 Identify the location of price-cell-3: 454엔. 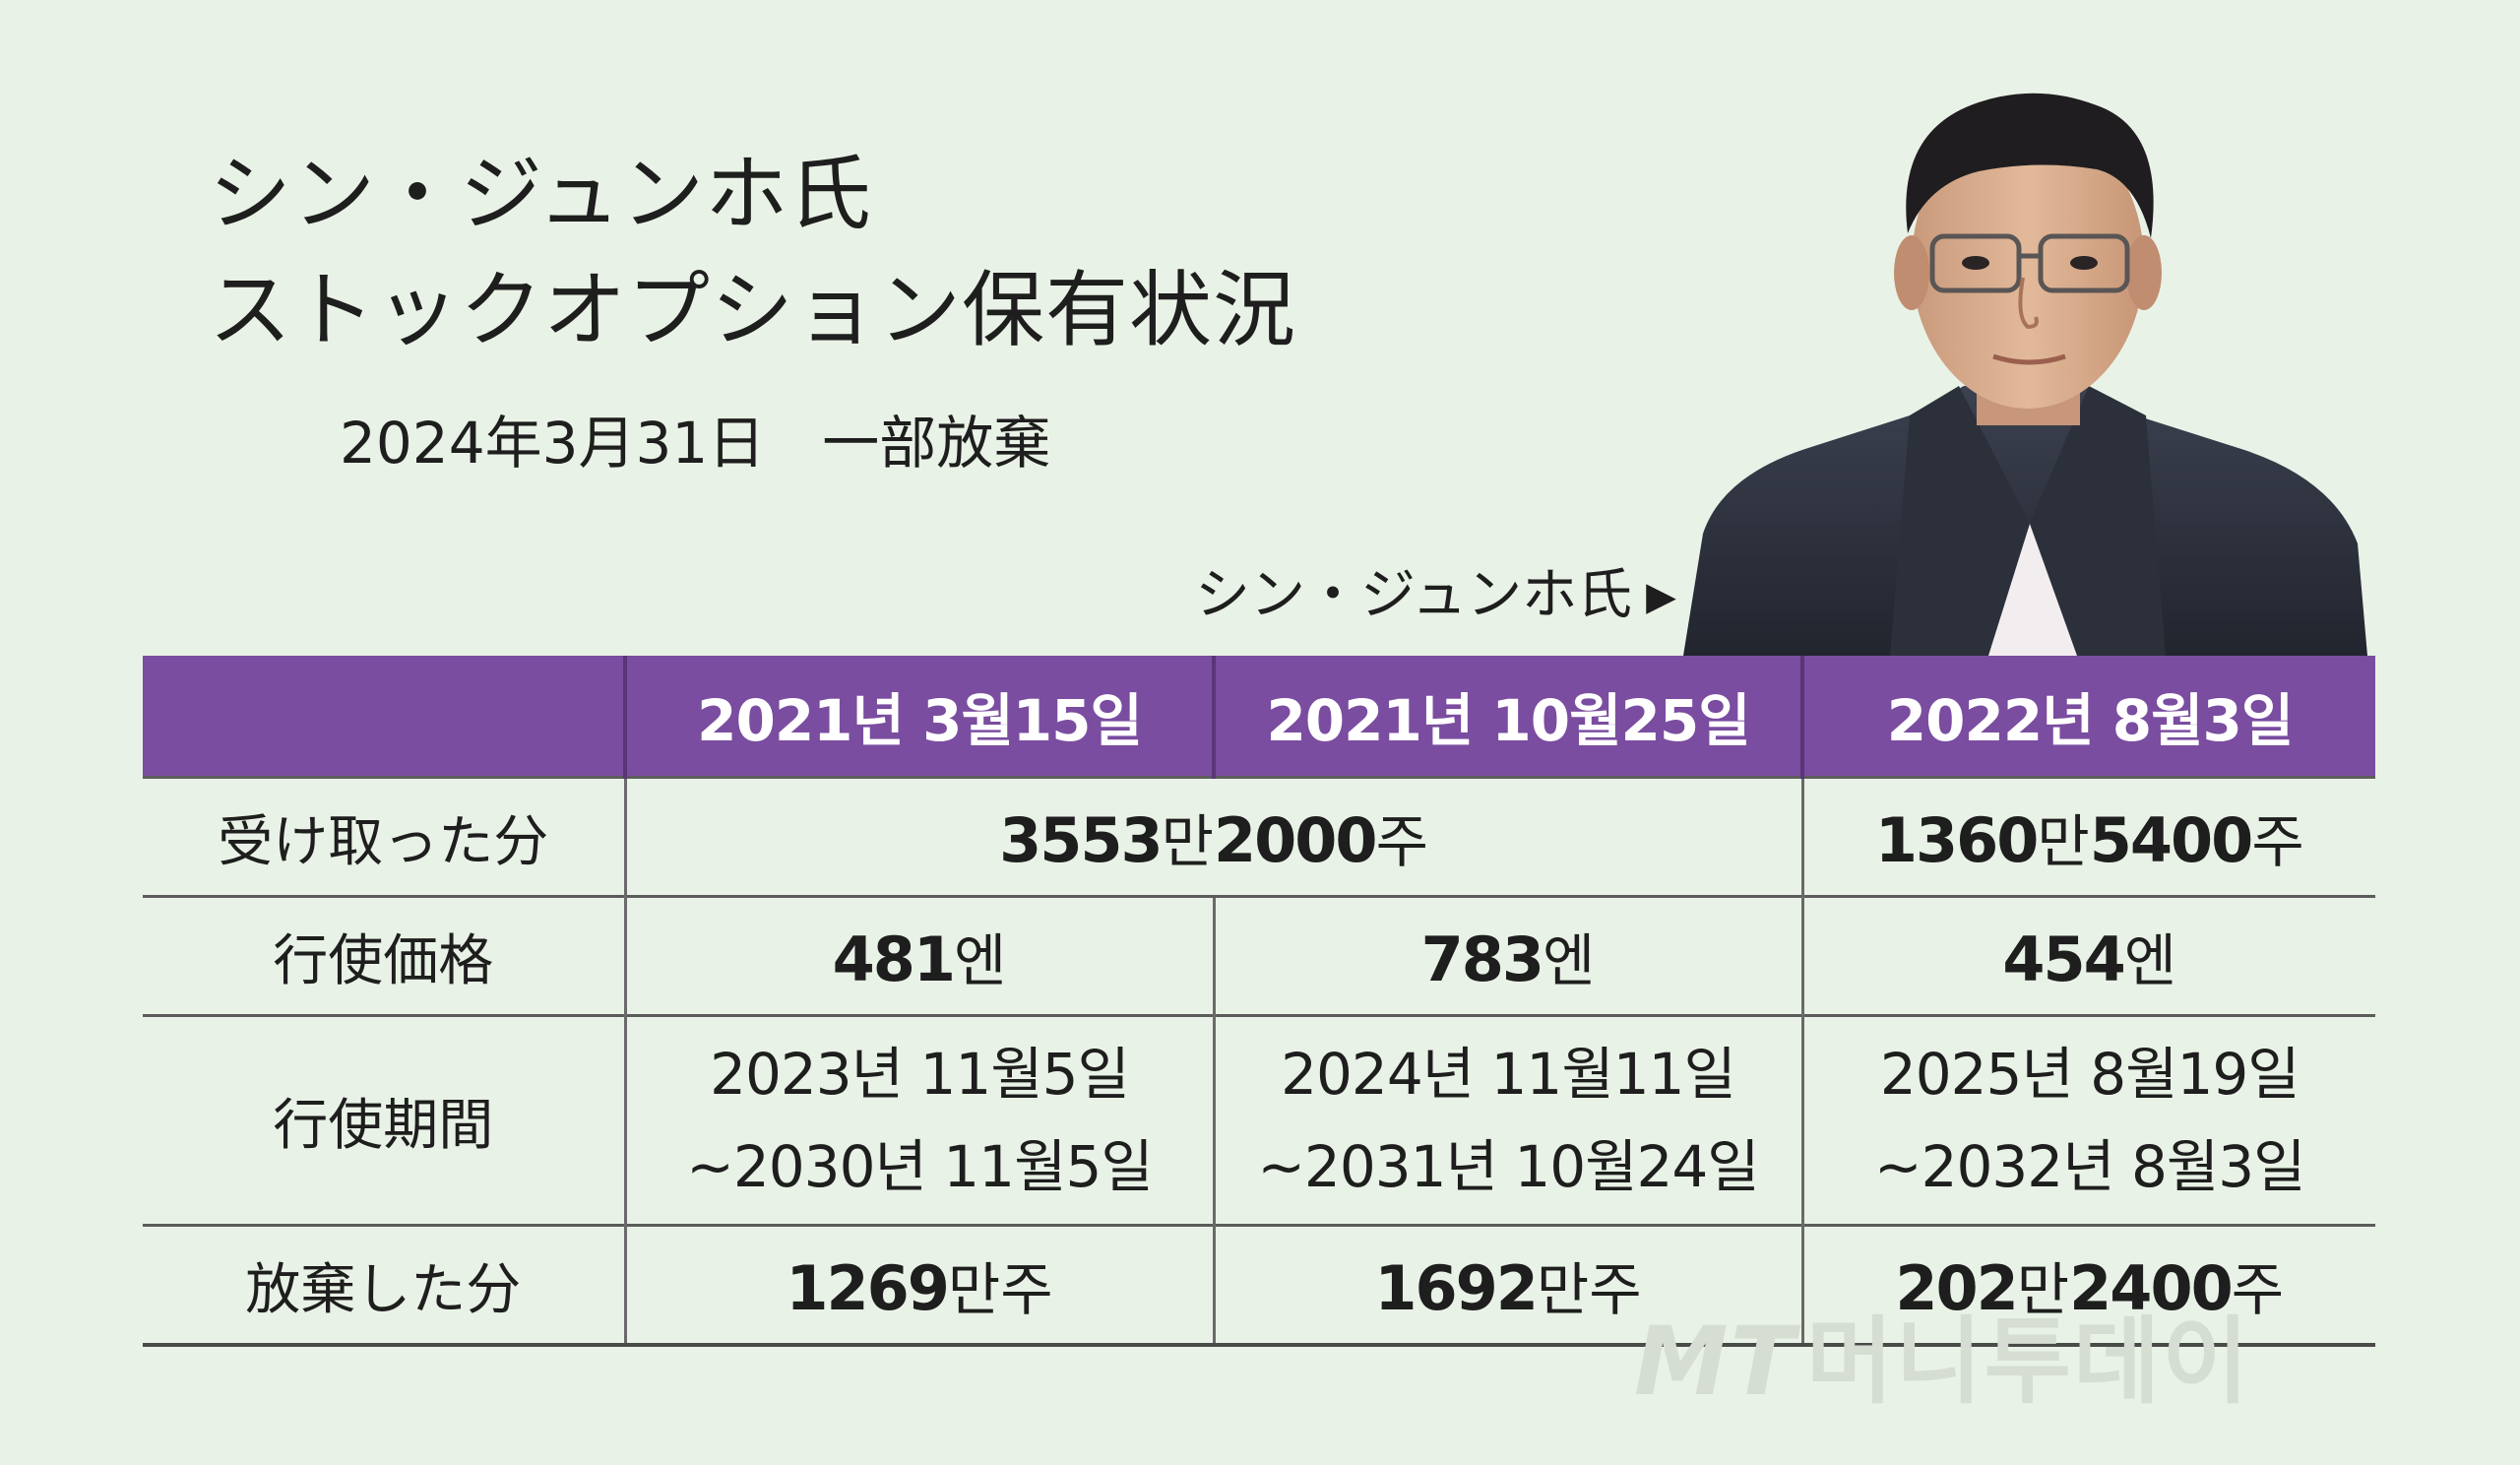
(2087, 955).